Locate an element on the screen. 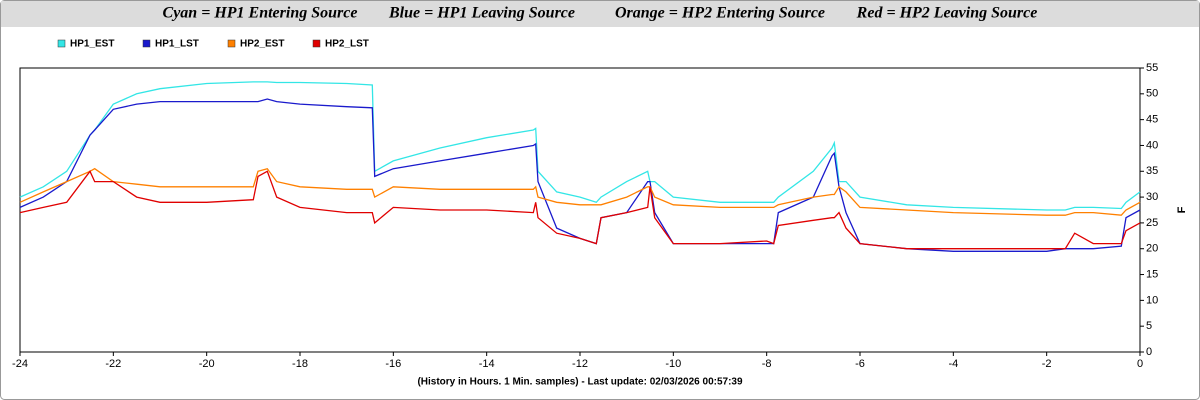 This screenshot has width=1200, height=400. x-tick-label: -12 is located at coordinates (580, 364).